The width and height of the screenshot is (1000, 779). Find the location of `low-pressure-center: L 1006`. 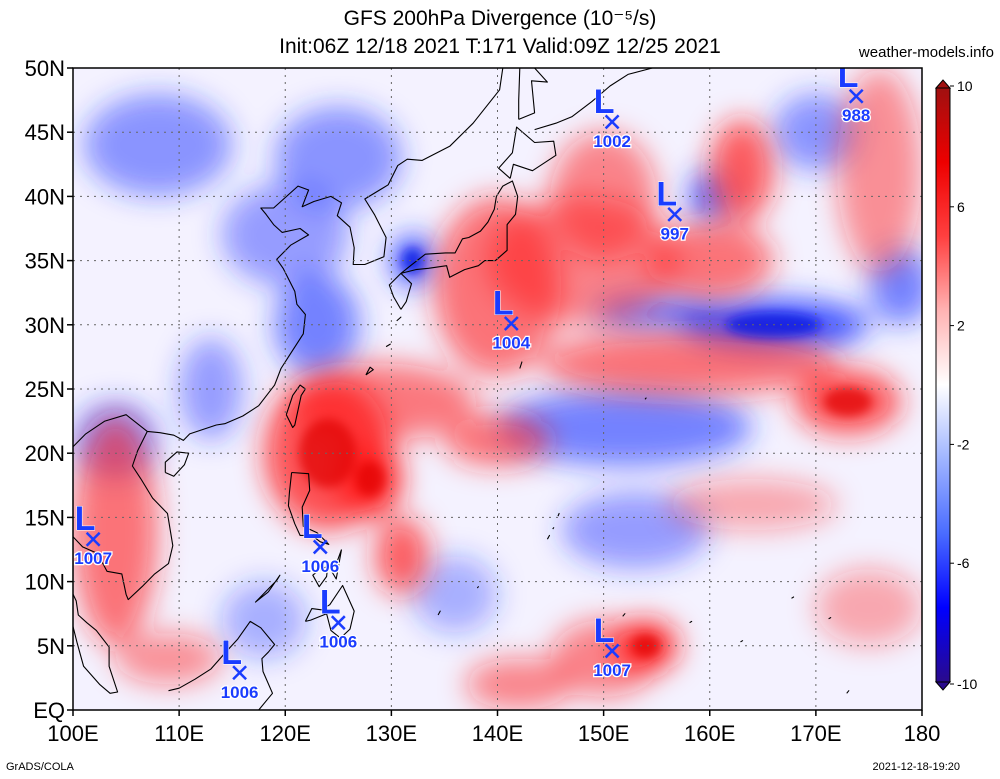

low-pressure-center: L 1006 is located at coordinates (239, 668).